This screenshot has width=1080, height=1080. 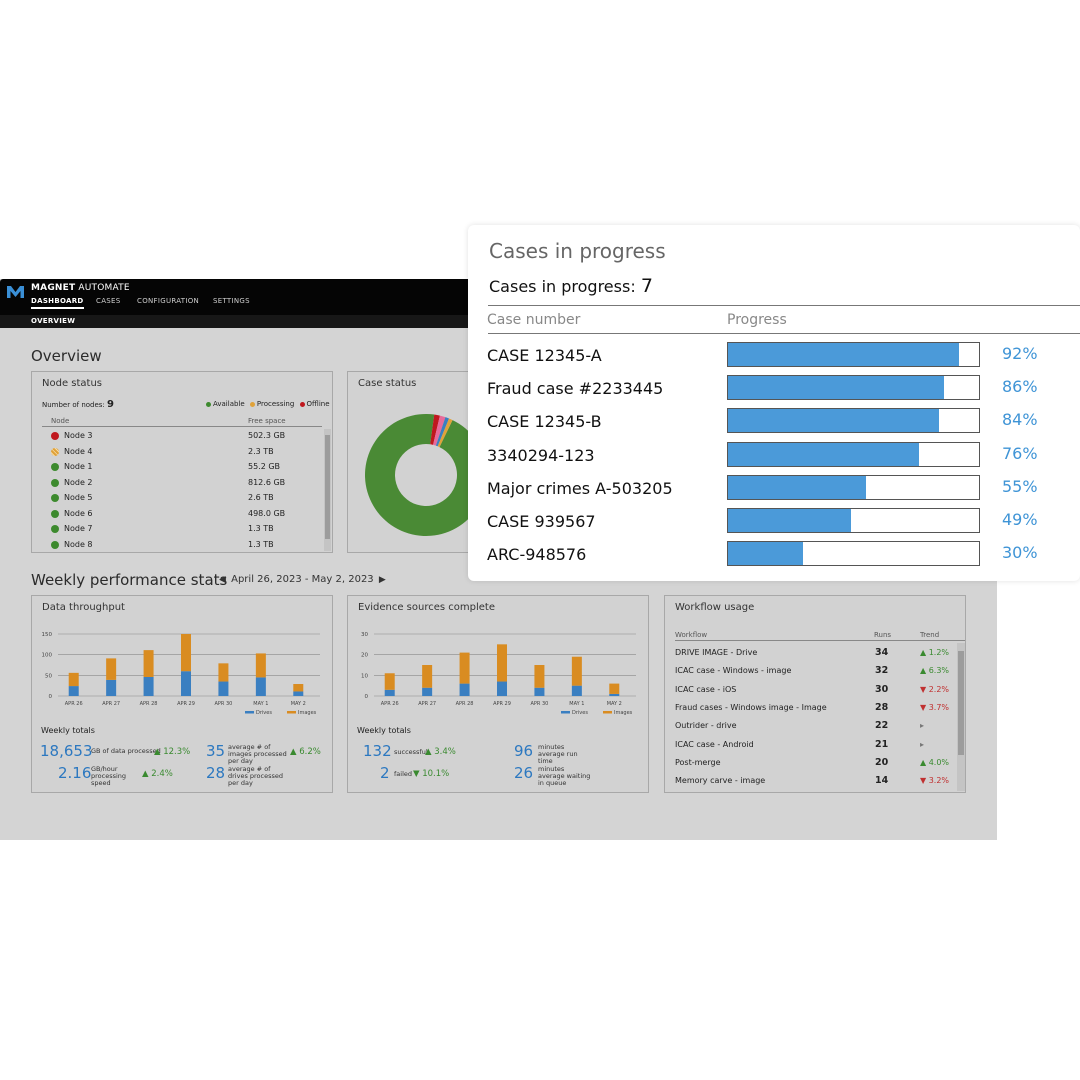 What do you see at coordinates (935, 671) in the screenshot?
I see `workflow-trend: ▲ 6.3%` at bounding box center [935, 671].